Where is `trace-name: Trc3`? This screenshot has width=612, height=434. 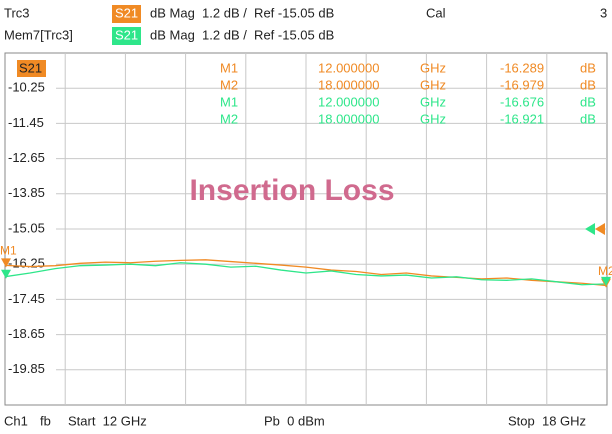
trace-name: Trc3 is located at coordinates (17, 12).